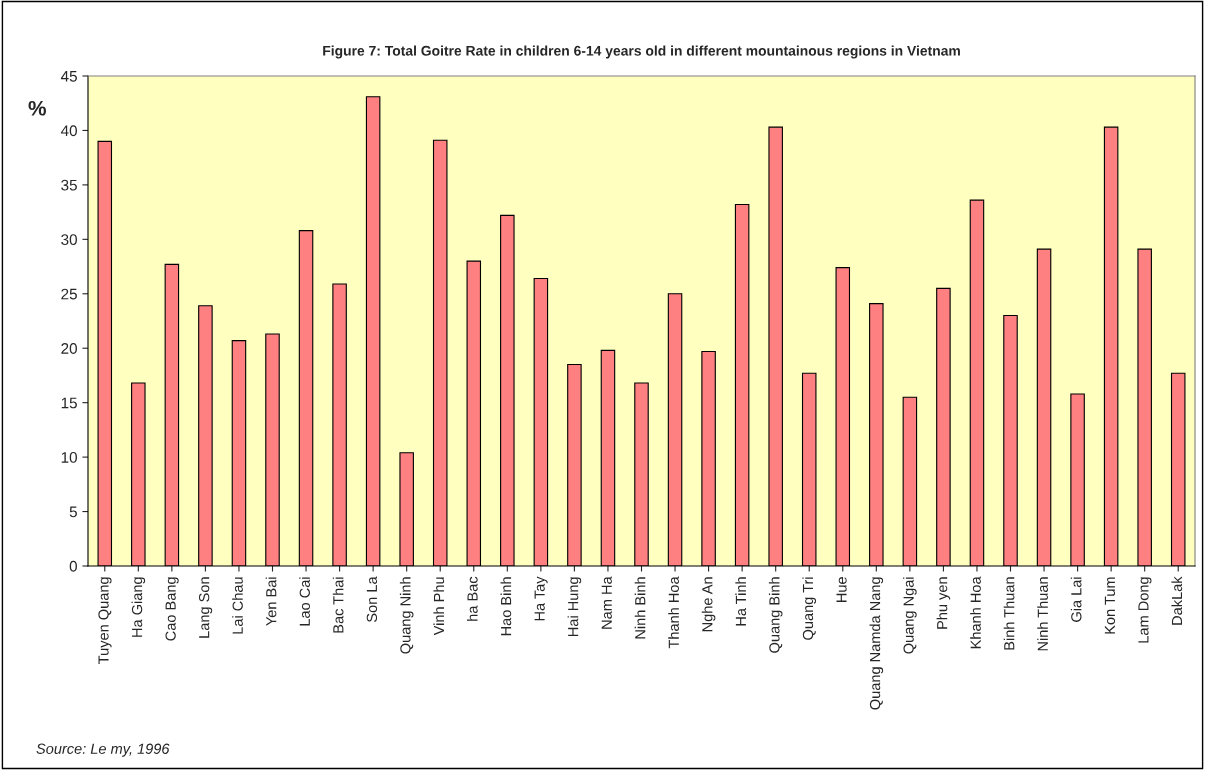 This screenshot has height=770, width=1205. I want to click on x-tick-label: ha Bac, so click(472, 598).